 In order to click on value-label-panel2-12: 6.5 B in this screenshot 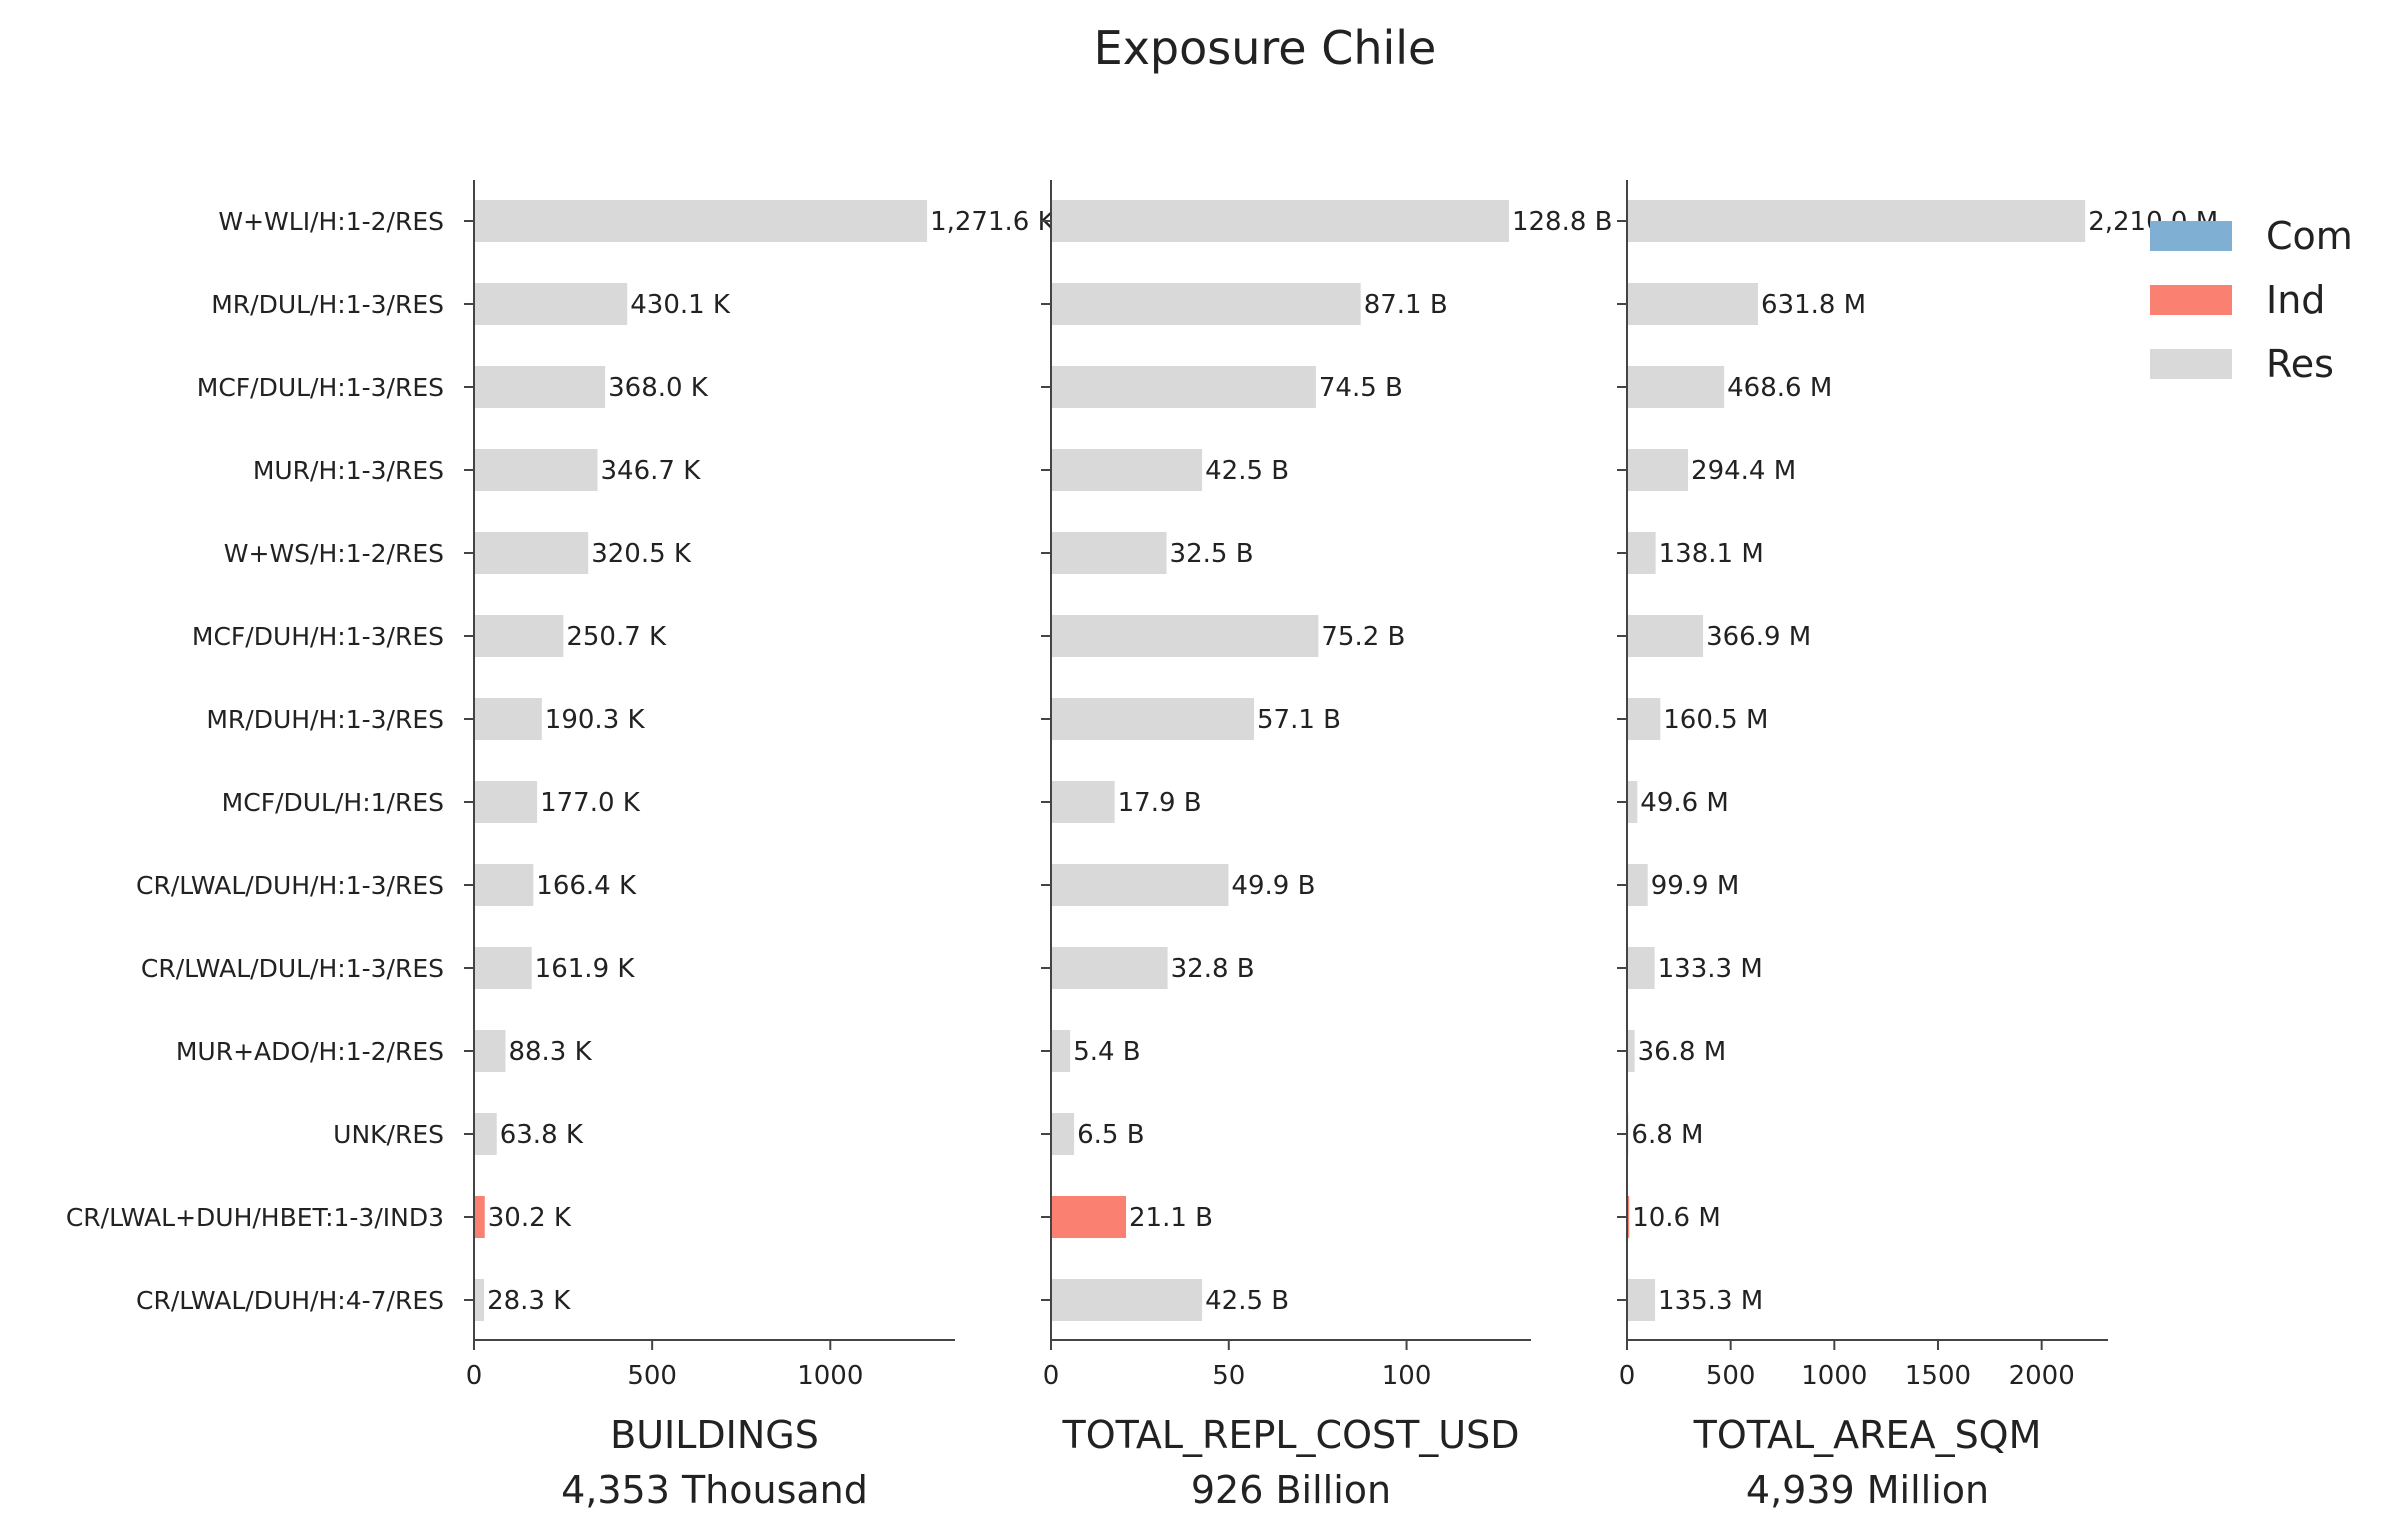, I will do `click(1110, 1135)`.